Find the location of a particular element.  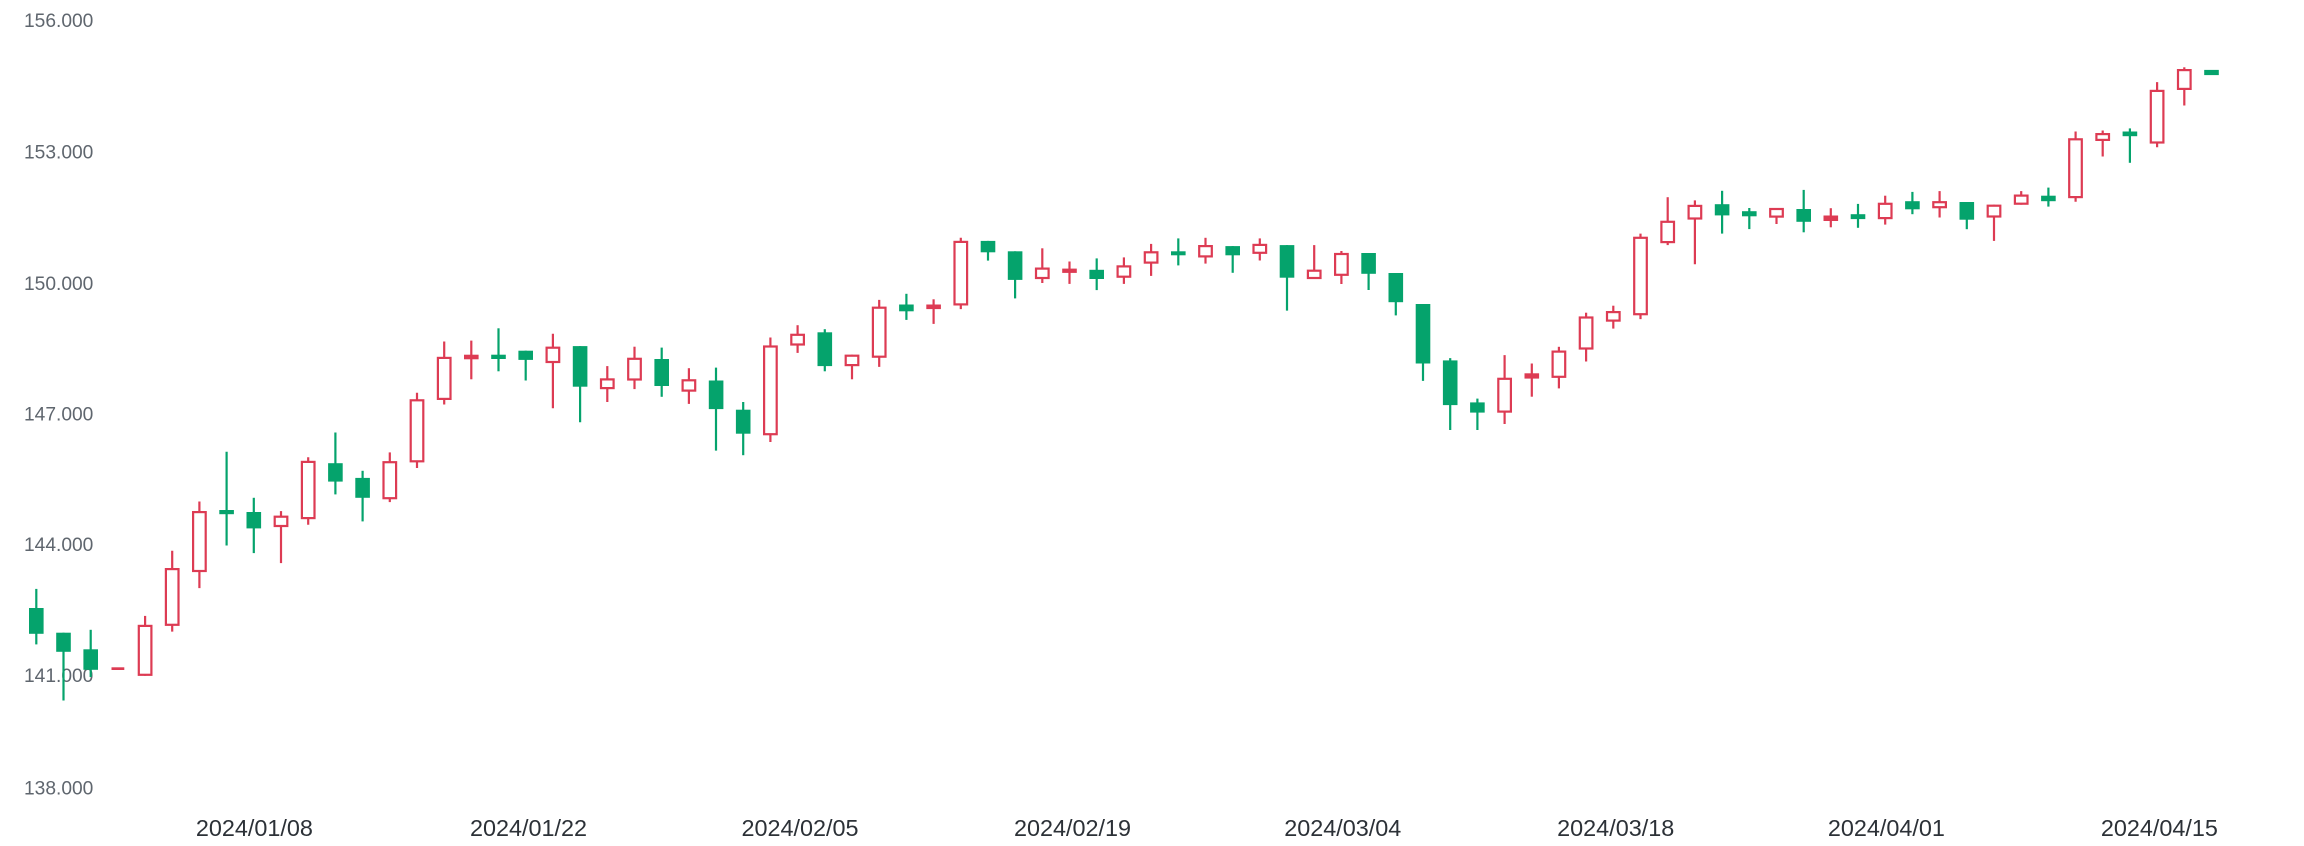

svg-text: 141.000 is located at coordinates (58, 676).